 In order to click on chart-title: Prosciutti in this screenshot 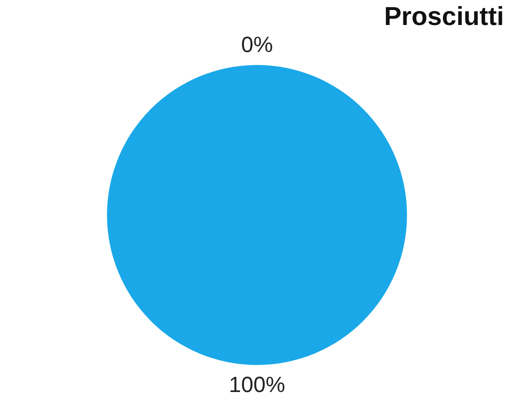, I will do `click(444, 16)`.